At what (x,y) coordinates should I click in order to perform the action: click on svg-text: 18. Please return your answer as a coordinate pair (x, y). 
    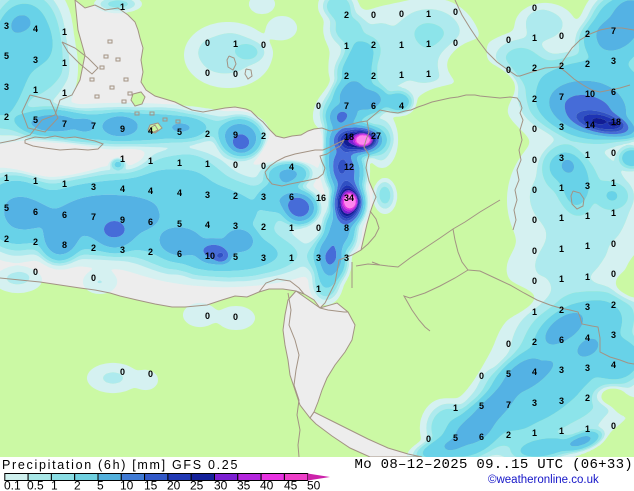
    Looking at the image, I should click on (616, 122).